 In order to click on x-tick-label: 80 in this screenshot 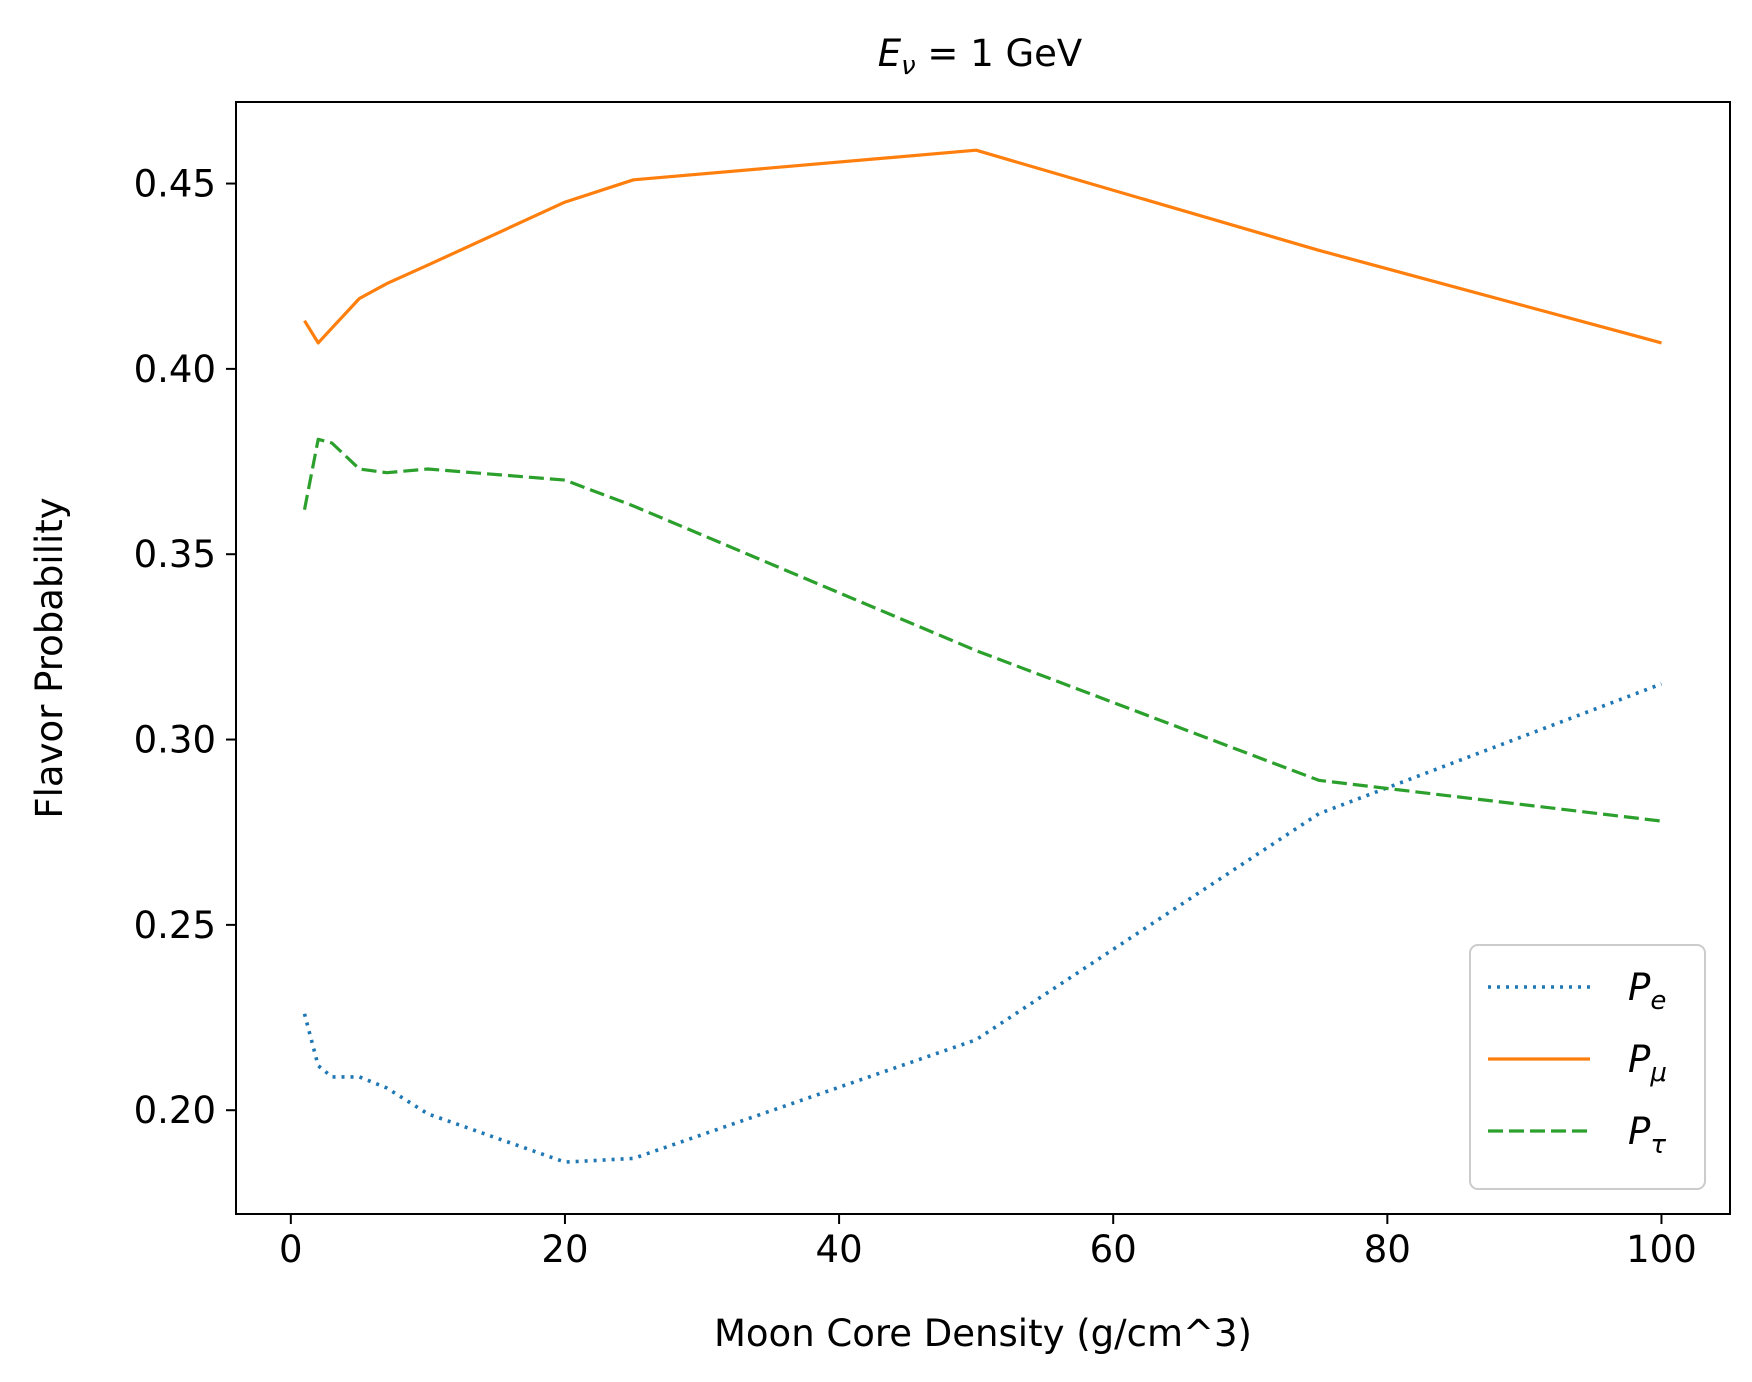, I will do `click(1387, 1249)`.